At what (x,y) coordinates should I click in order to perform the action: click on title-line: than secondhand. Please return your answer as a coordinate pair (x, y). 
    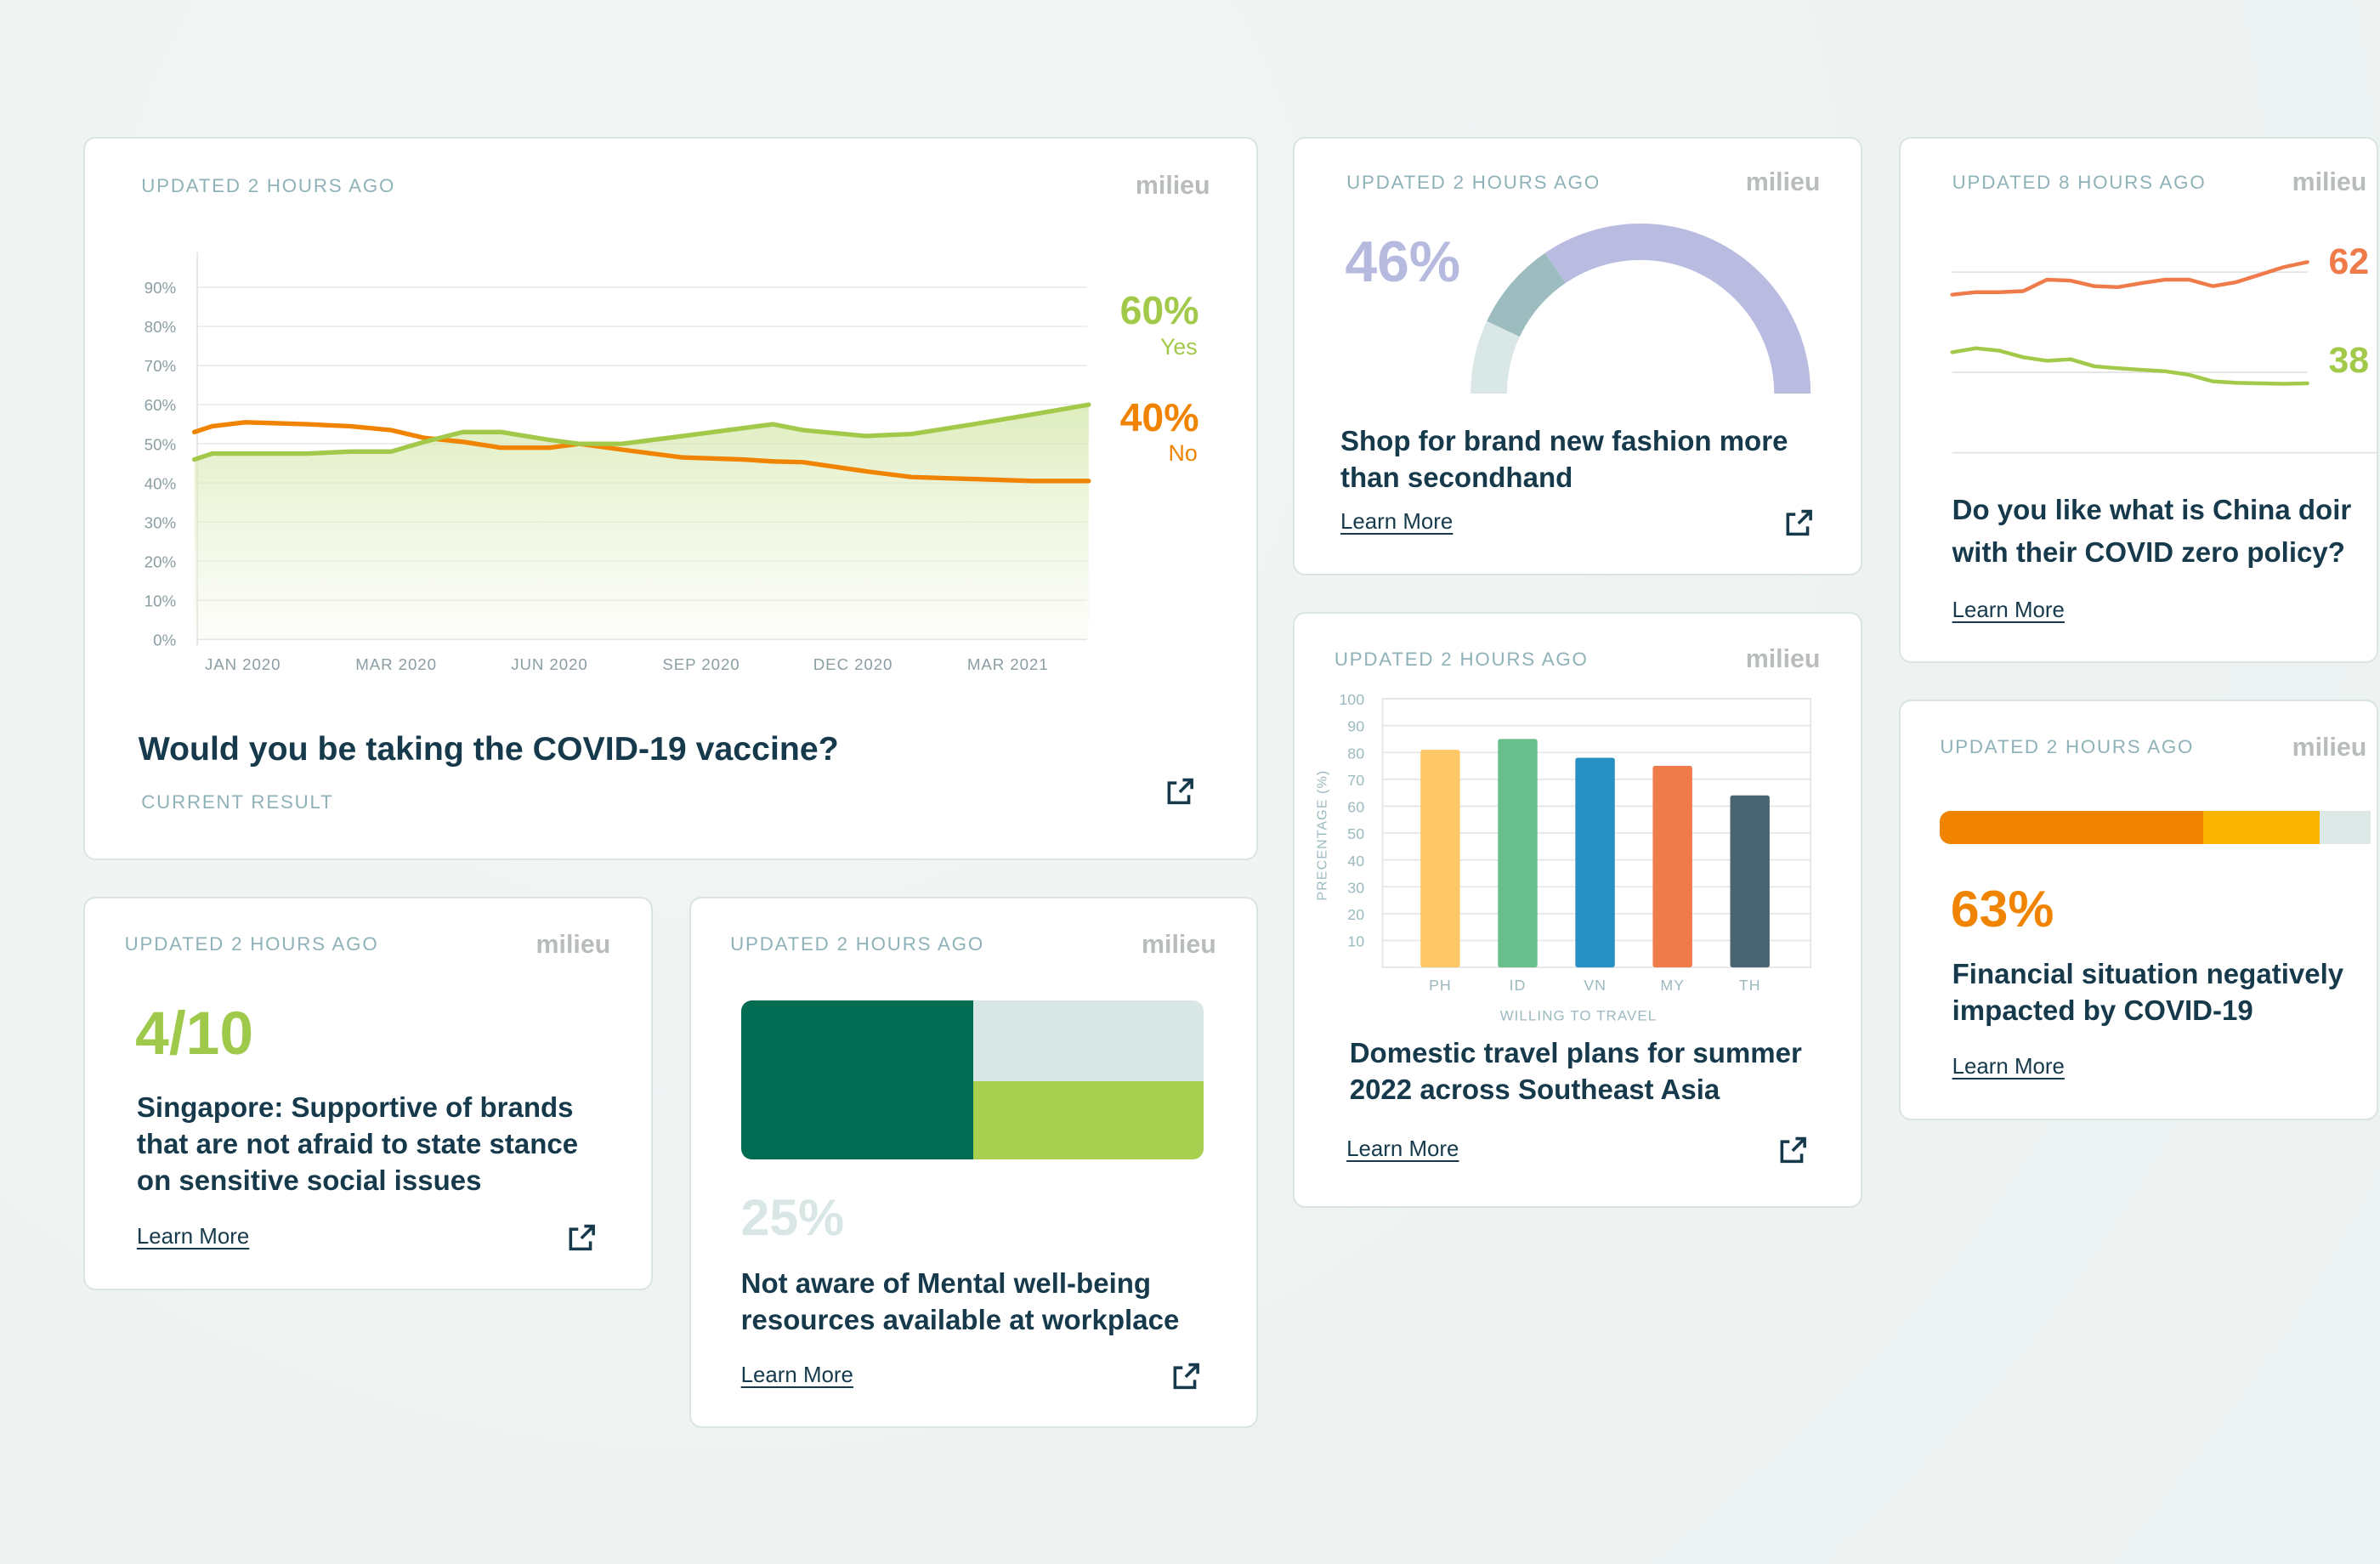
    Looking at the image, I should click on (1456, 478).